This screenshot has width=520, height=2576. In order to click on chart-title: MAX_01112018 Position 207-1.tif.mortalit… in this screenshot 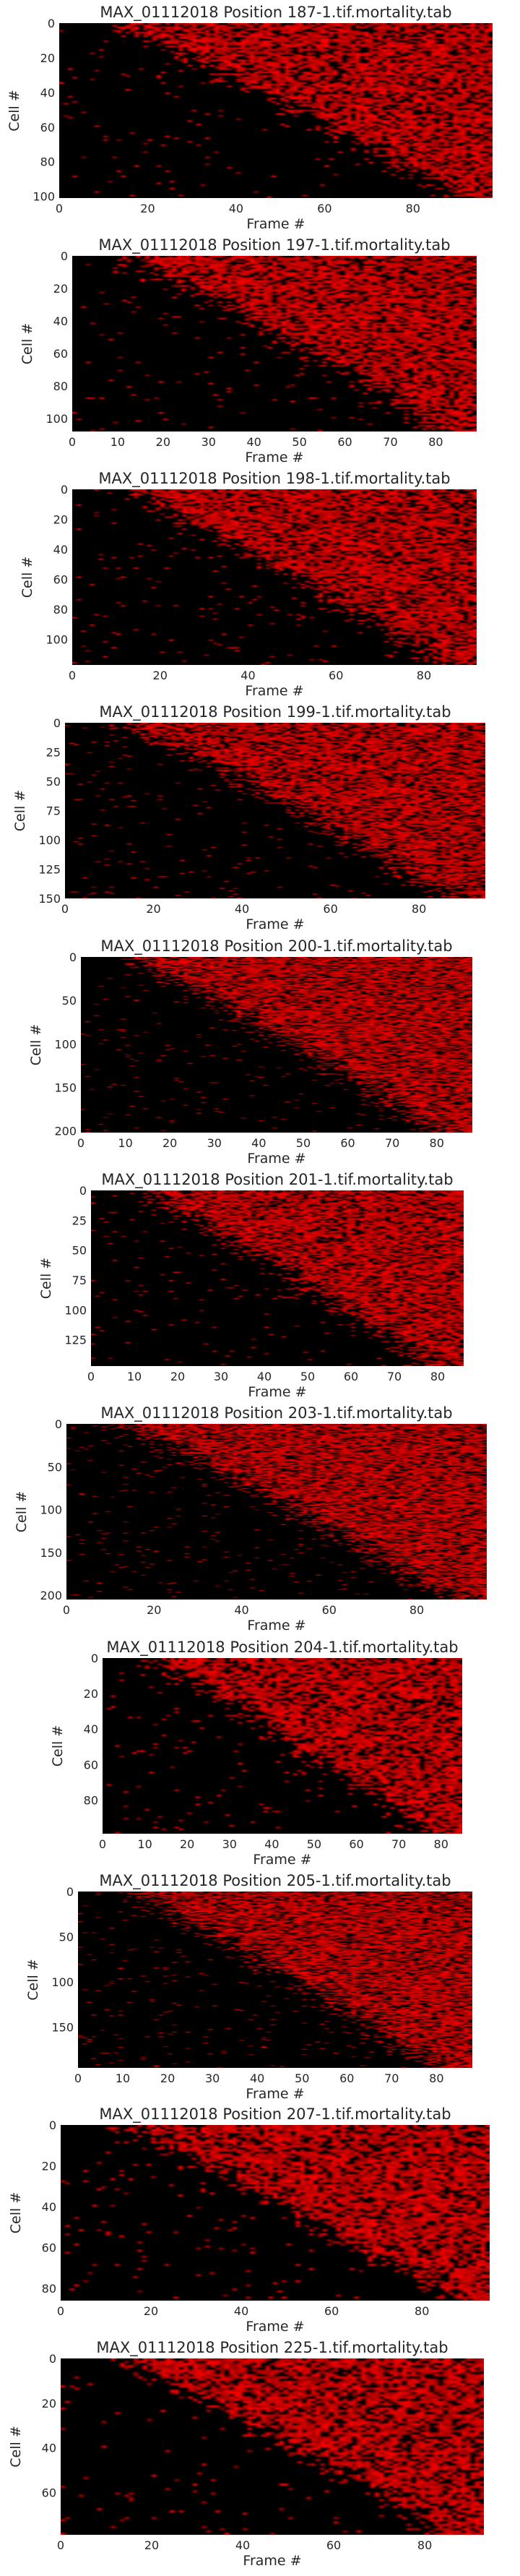, I will do `click(275, 2114)`.